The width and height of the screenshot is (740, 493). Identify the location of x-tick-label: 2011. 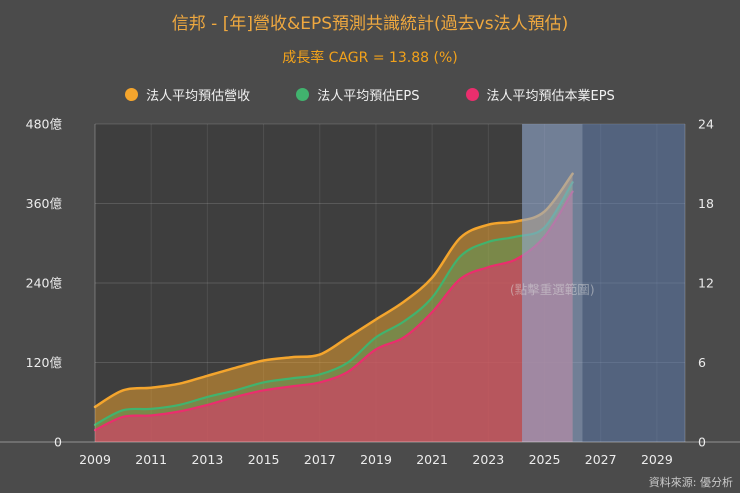
(151, 459).